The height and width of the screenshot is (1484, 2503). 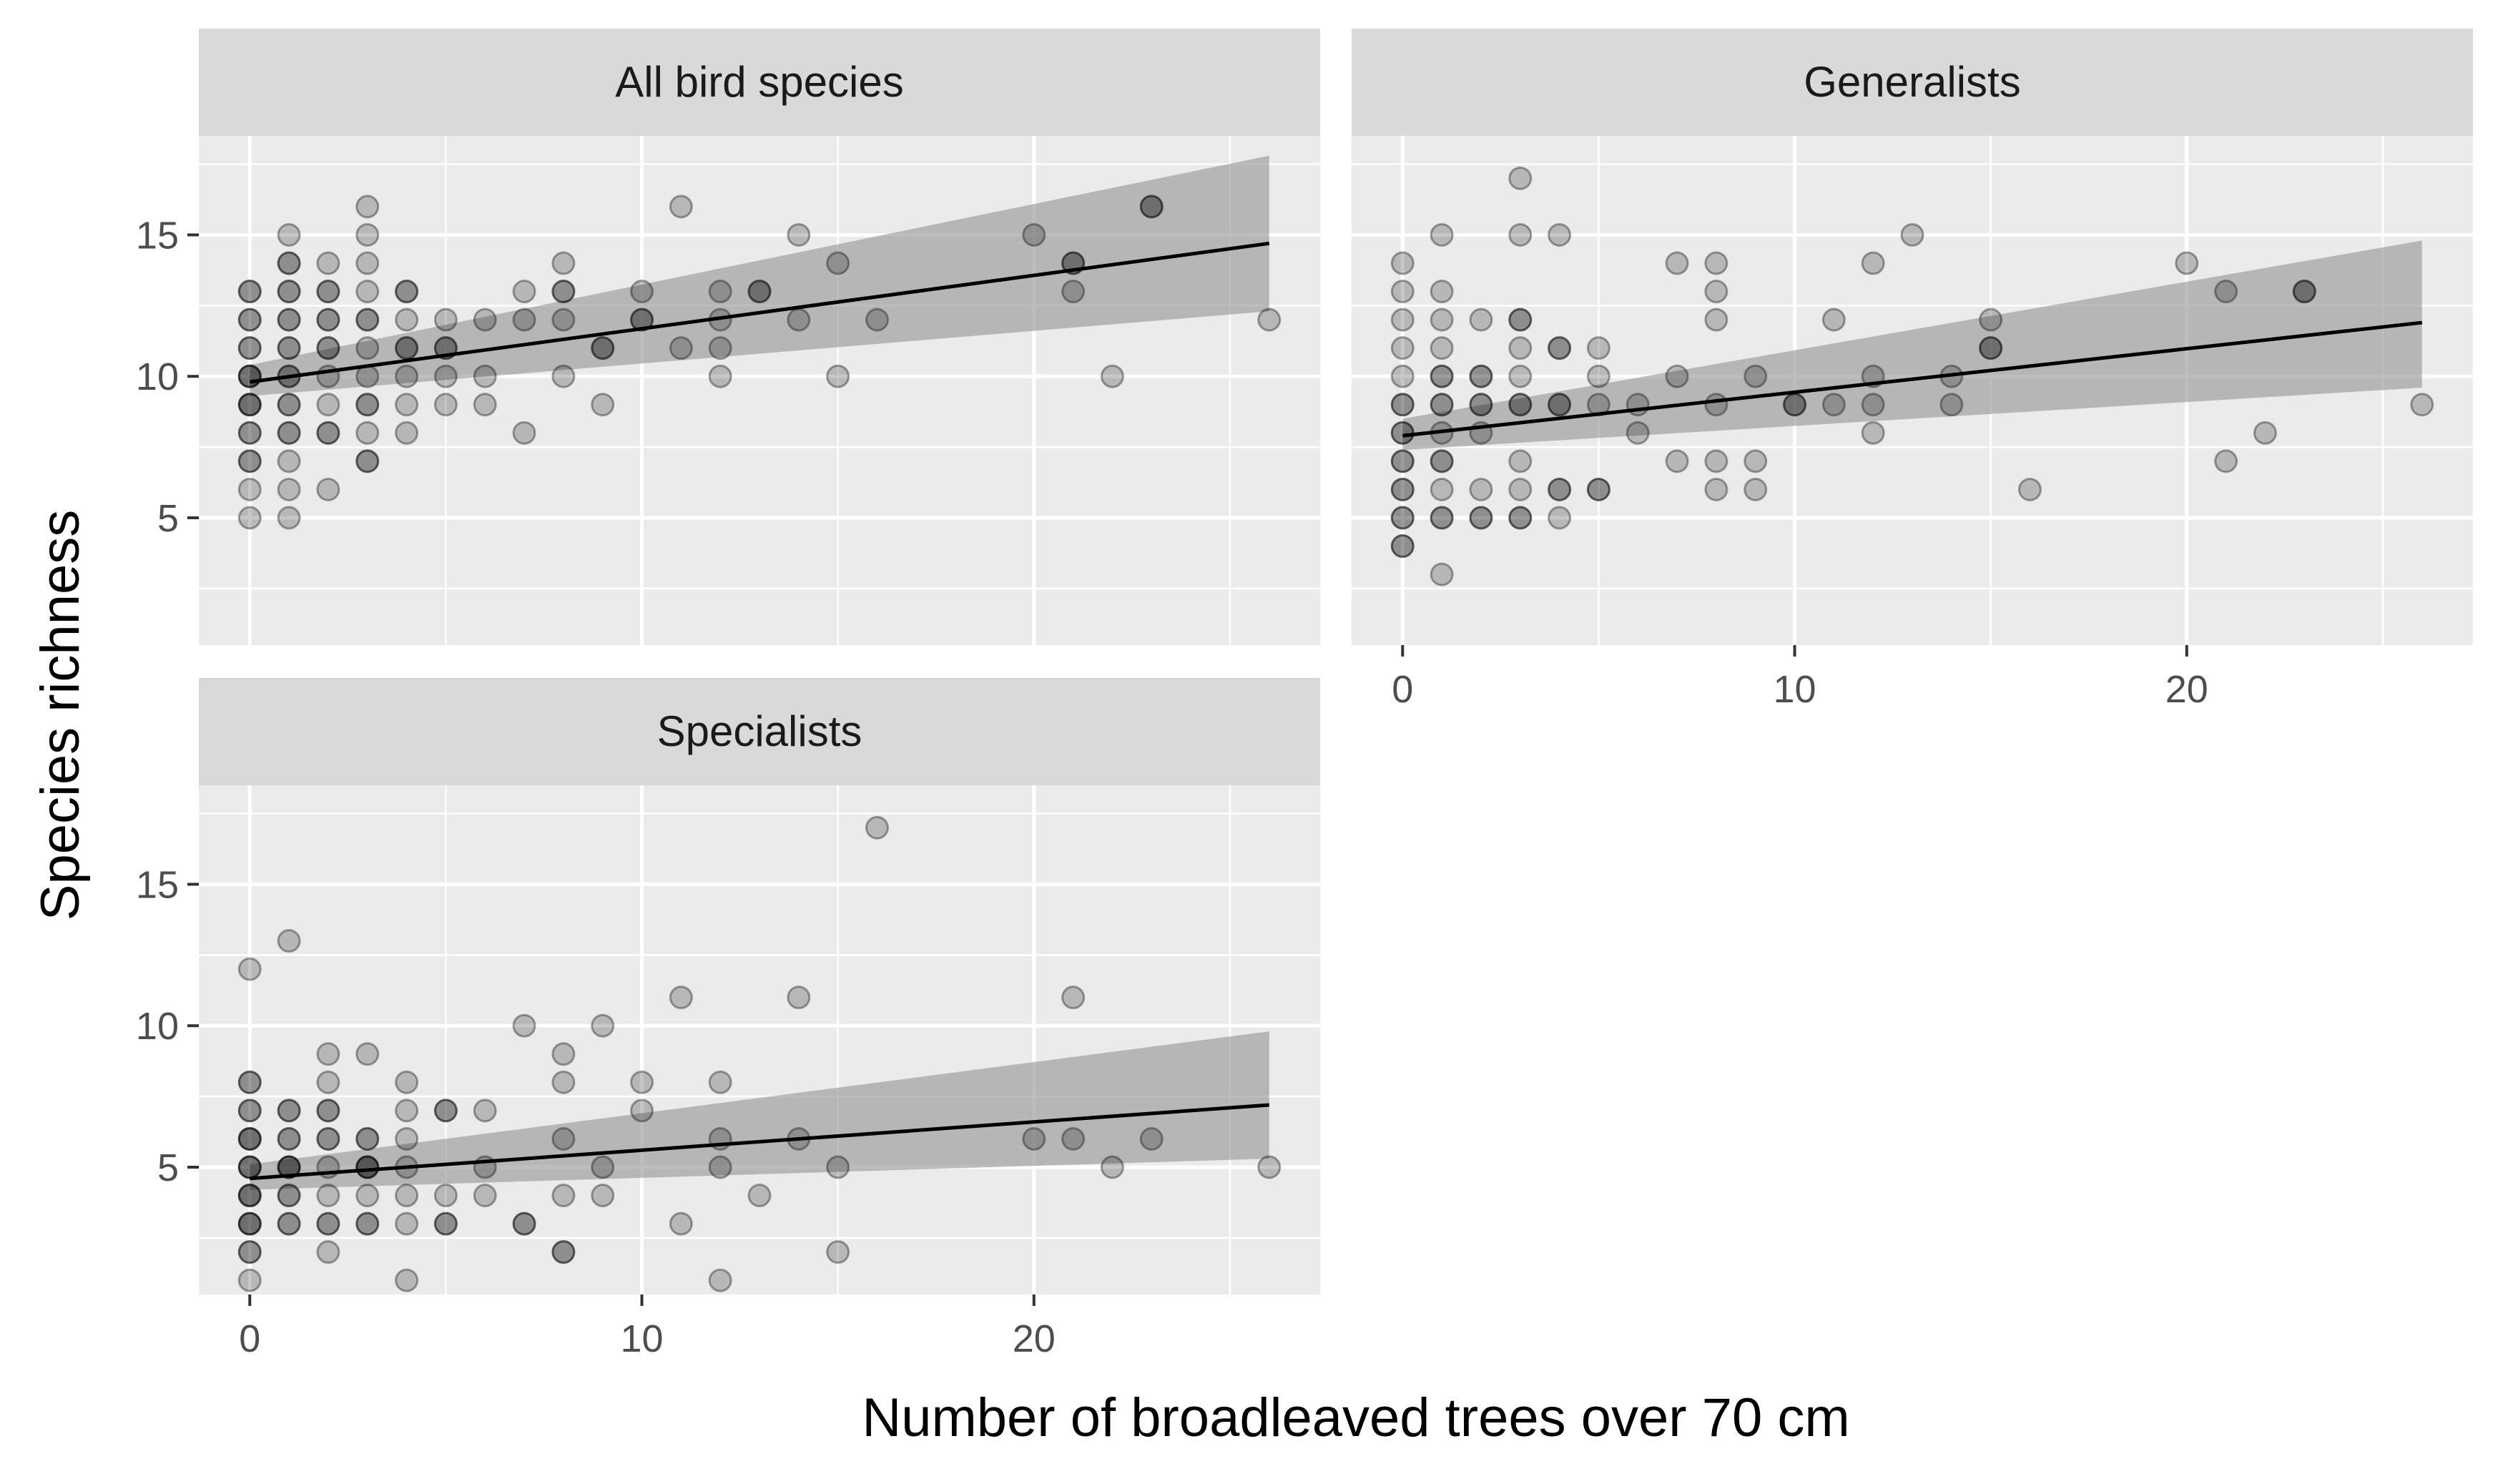 What do you see at coordinates (250, 1339) in the screenshot?
I see `x-tick-label: 0` at bounding box center [250, 1339].